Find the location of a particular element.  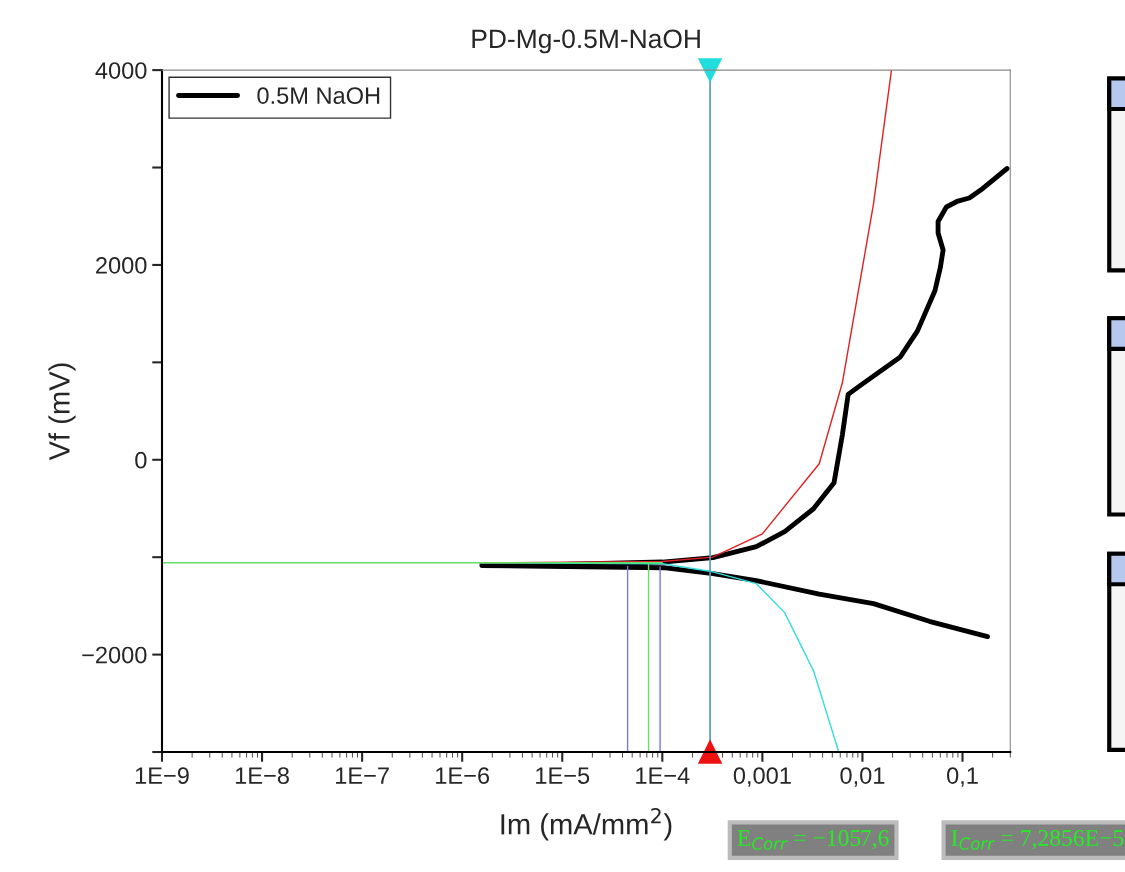

x-tick-label: 1E−4 is located at coordinates (663, 775).